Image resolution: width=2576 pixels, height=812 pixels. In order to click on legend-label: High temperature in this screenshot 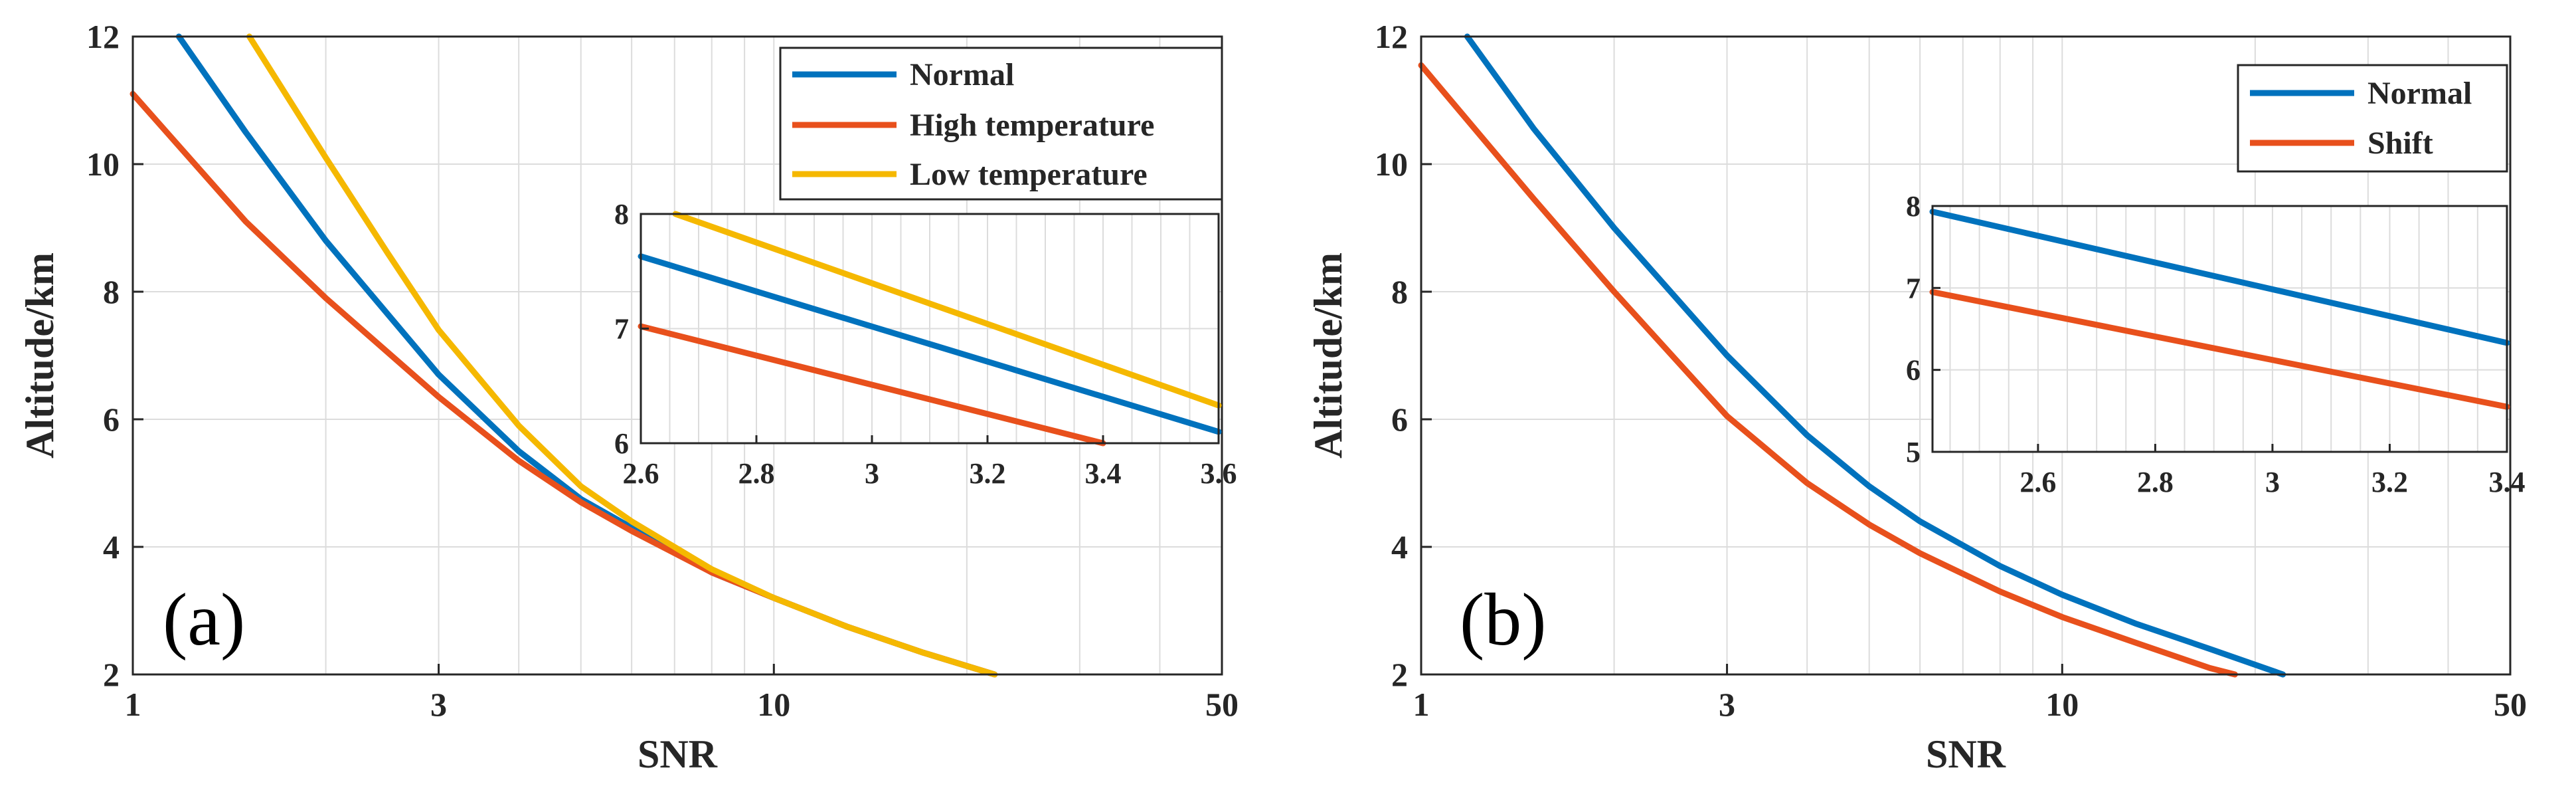, I will do `click(1032, 125)`.